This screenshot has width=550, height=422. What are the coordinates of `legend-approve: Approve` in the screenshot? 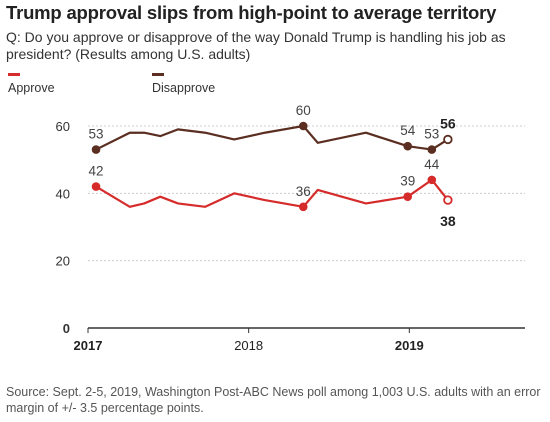 It's located at (31, 88).